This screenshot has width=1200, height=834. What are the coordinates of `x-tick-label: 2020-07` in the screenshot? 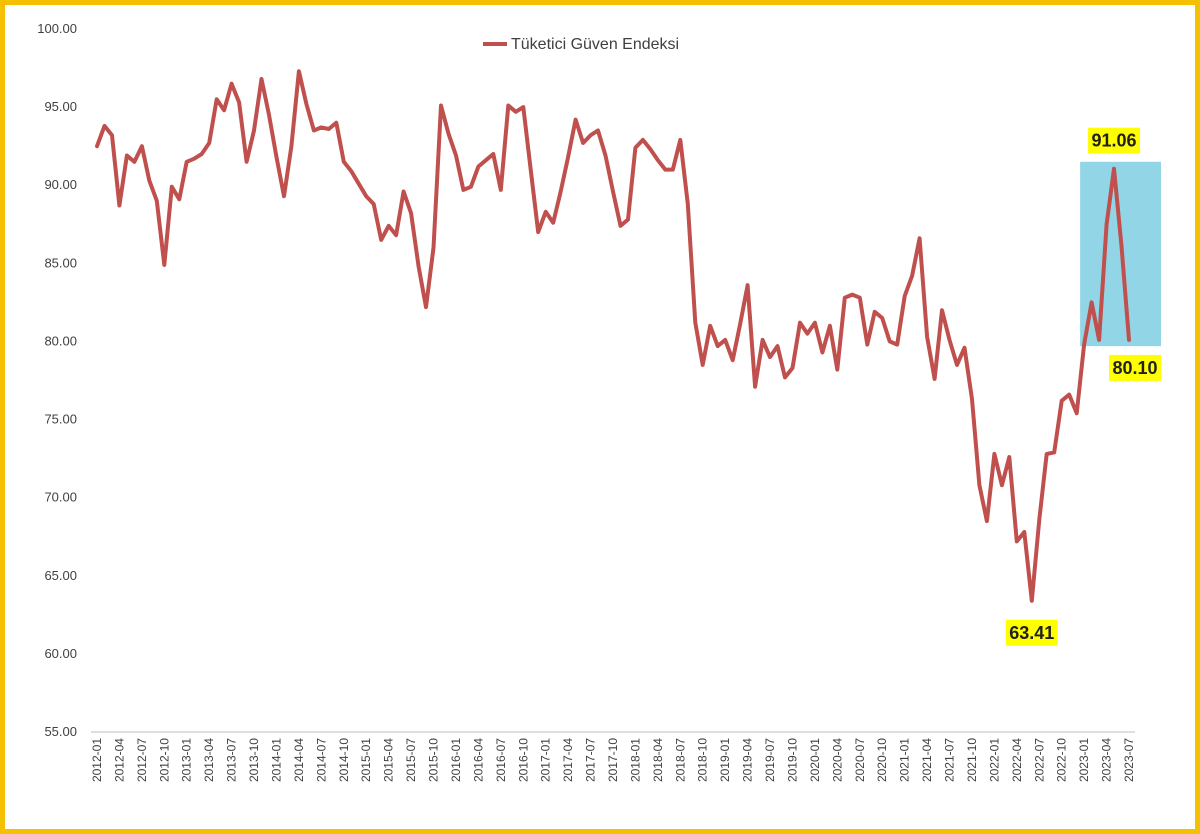 It's located at (860, 760).